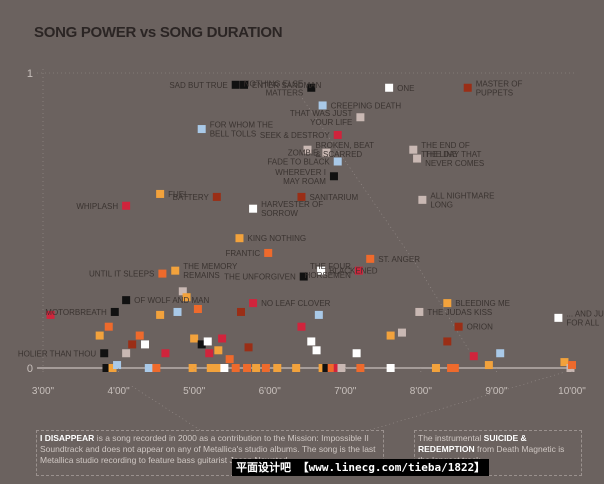 The image size is (604, 484). I want to click on point-label-line: FUEL, so click(178, 194).